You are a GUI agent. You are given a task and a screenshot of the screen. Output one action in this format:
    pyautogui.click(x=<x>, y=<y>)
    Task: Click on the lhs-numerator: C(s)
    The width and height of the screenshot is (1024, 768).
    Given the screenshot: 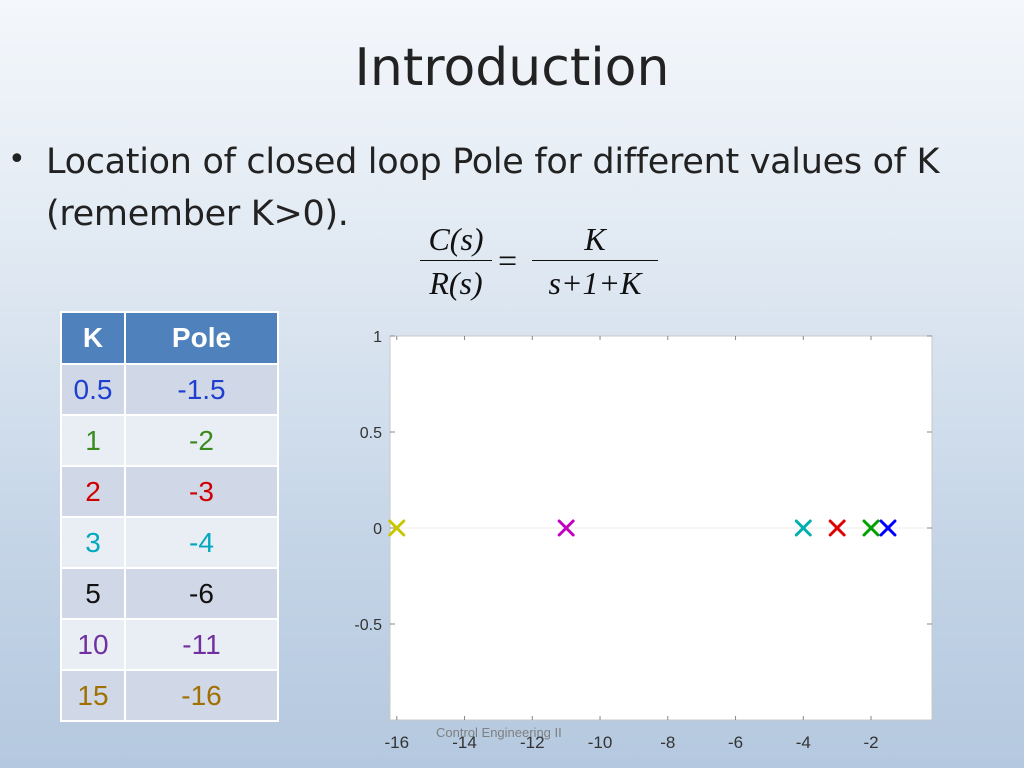 What is the action you would take?
    pyautogui.click(x=456, y=239)
    